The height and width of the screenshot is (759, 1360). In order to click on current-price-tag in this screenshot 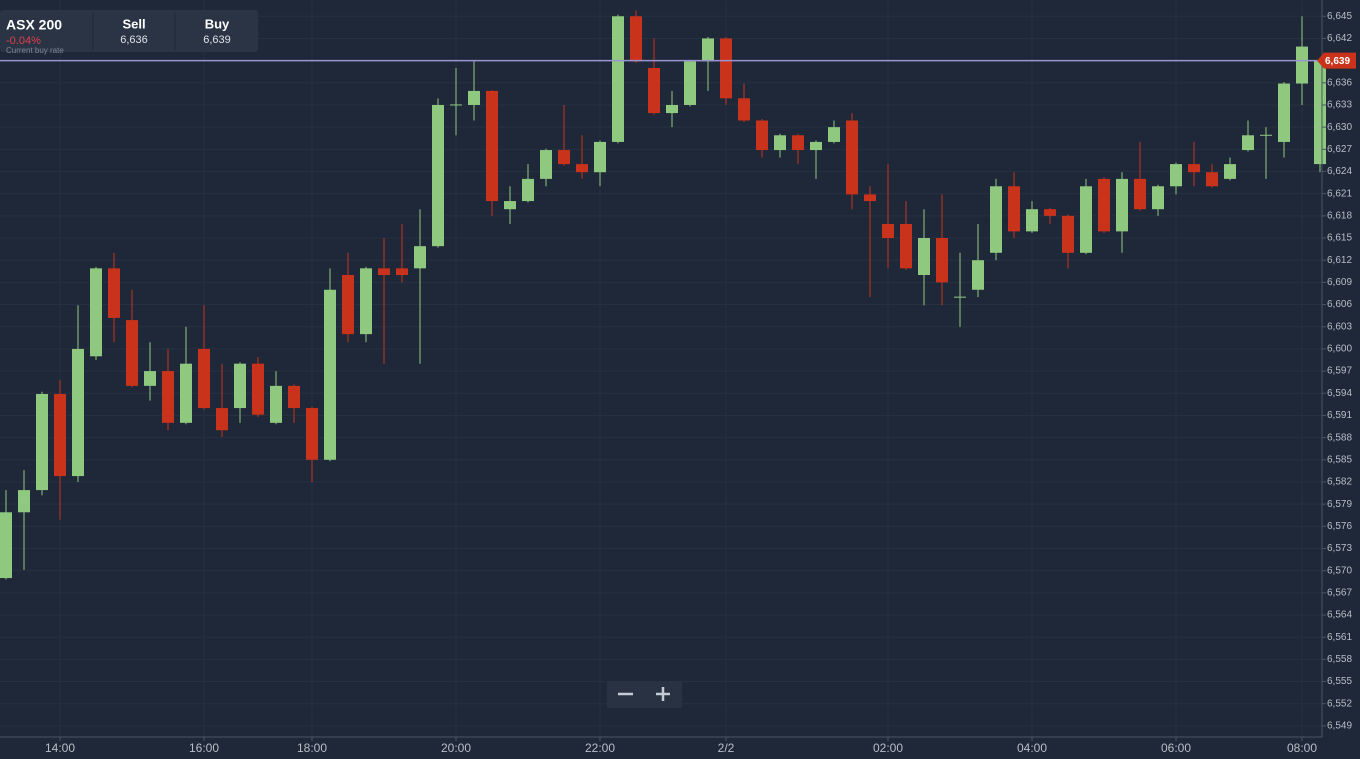, I will do `click(1336, 60)`.